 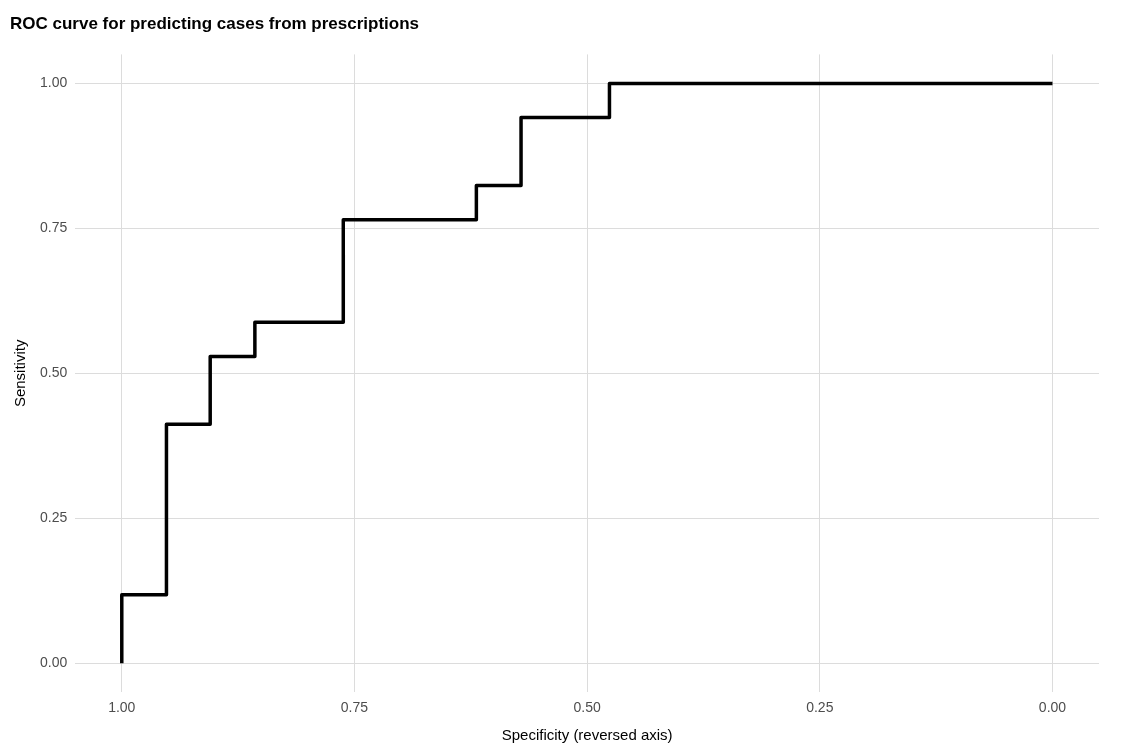 What do you see at coordinates (587, 707) in the screenshot?
I see `x-tick-label: 0.50` at bounding box center [587, 707].